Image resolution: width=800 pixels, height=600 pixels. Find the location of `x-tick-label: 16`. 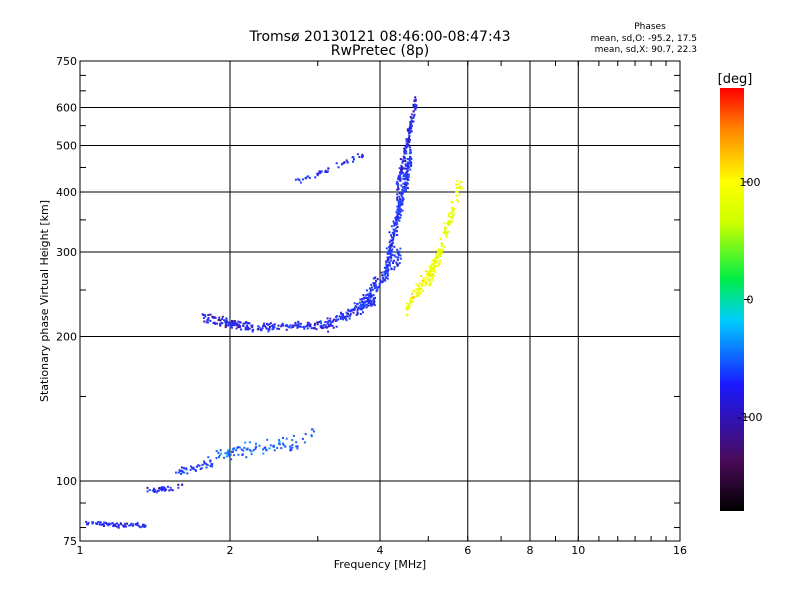

x-tick-label: 16 is located at coordinates (680, 550).